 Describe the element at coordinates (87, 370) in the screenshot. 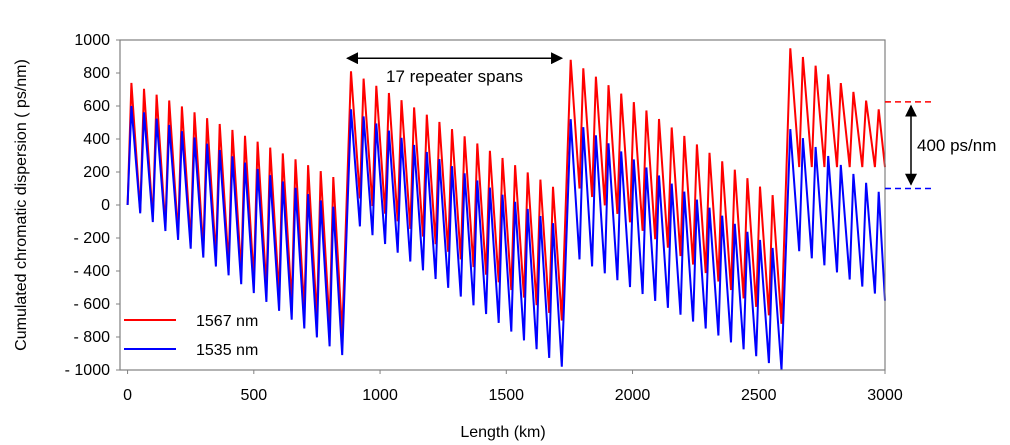

I see `y-tick-label: - 1000` at that location.